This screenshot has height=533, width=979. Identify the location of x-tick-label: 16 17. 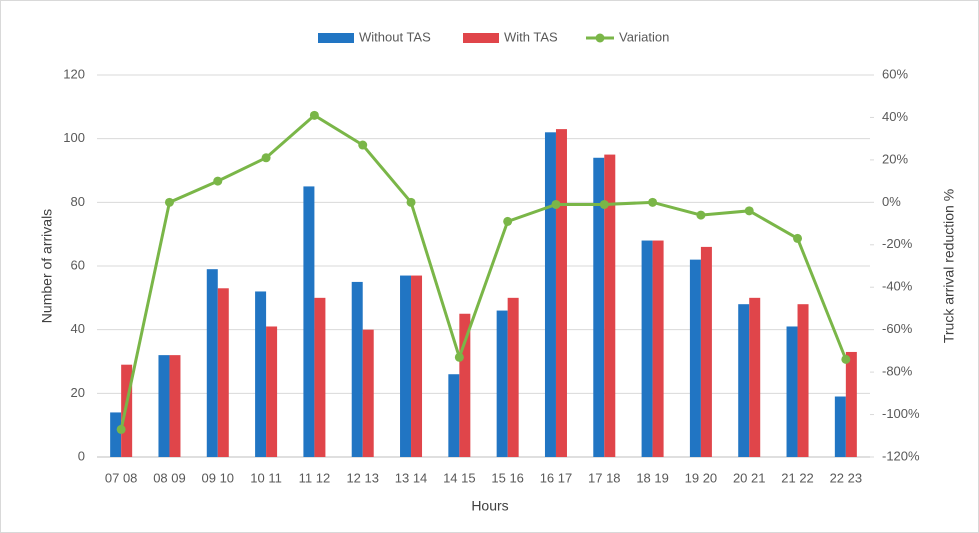
(556, 477).